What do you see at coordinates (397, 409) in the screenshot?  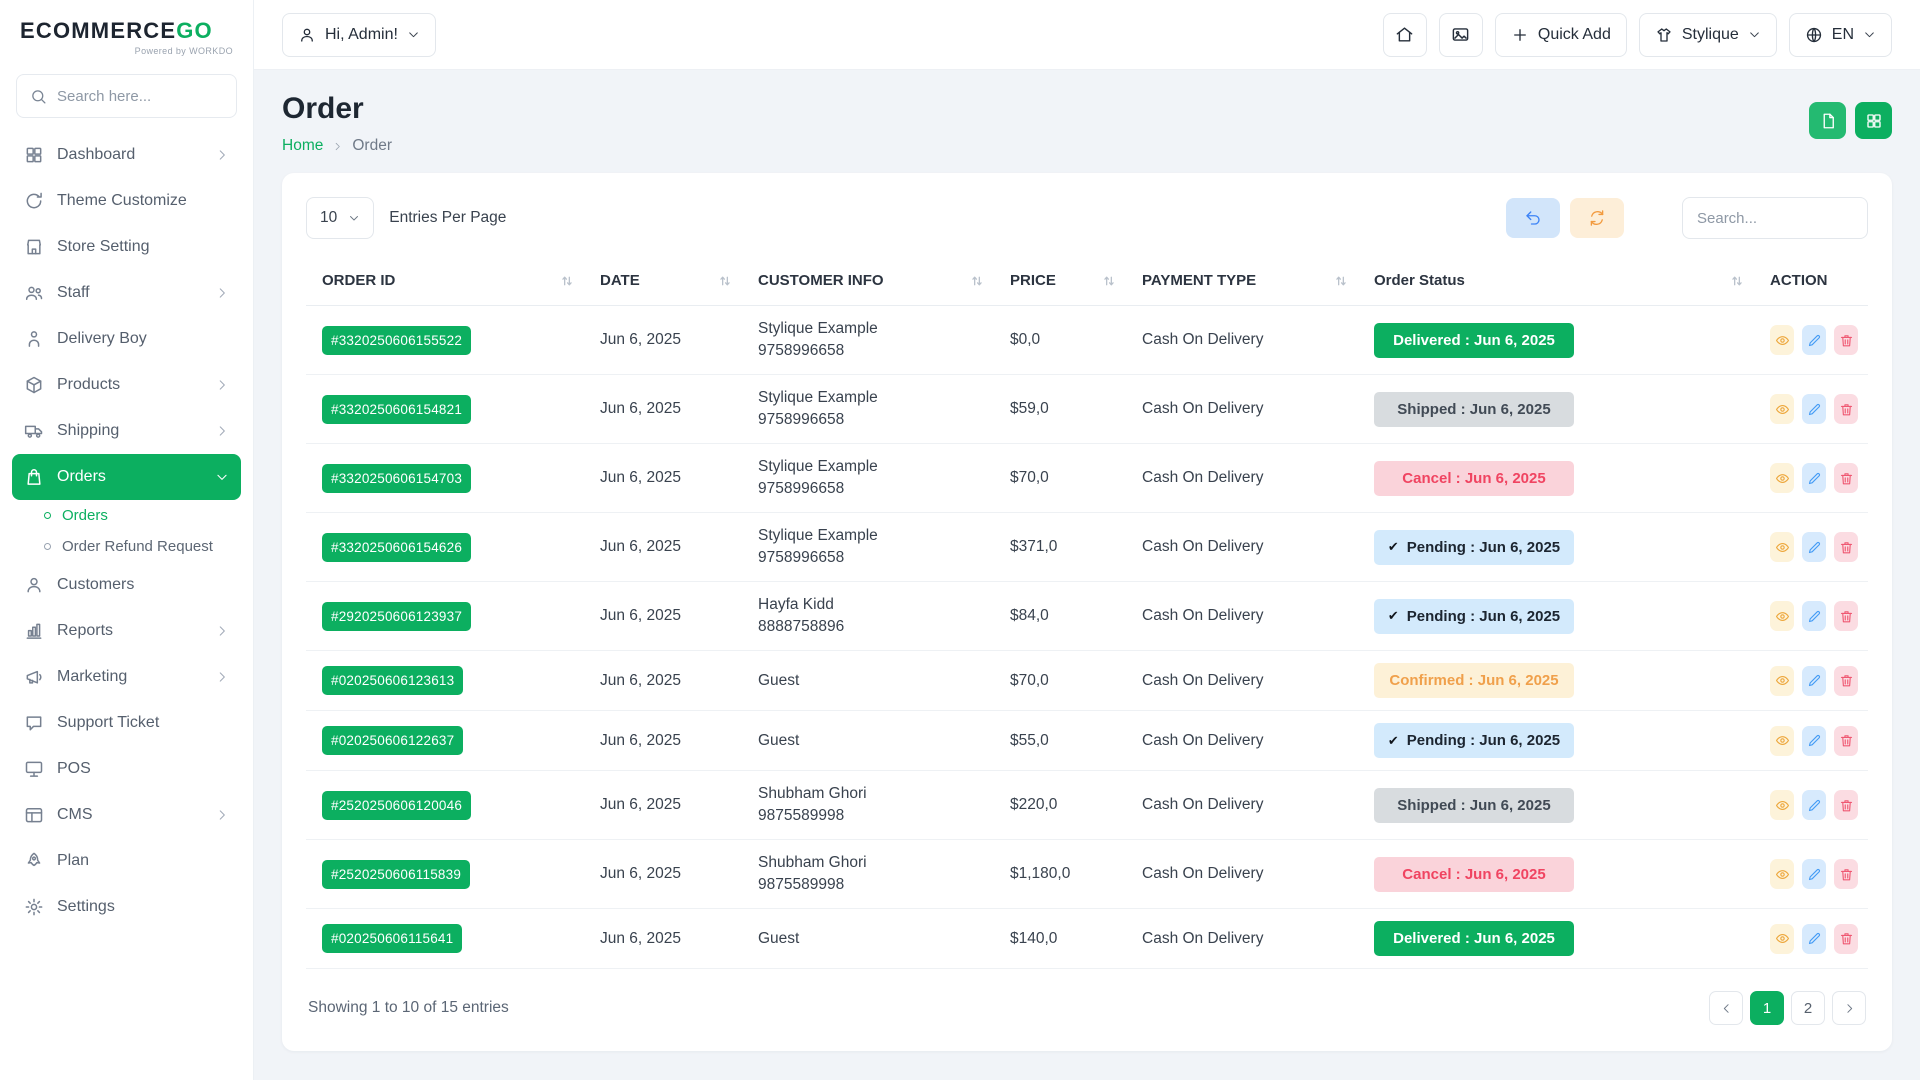 I see `order-id-badge: #3320250606154821` at bounding box center [397, 409].